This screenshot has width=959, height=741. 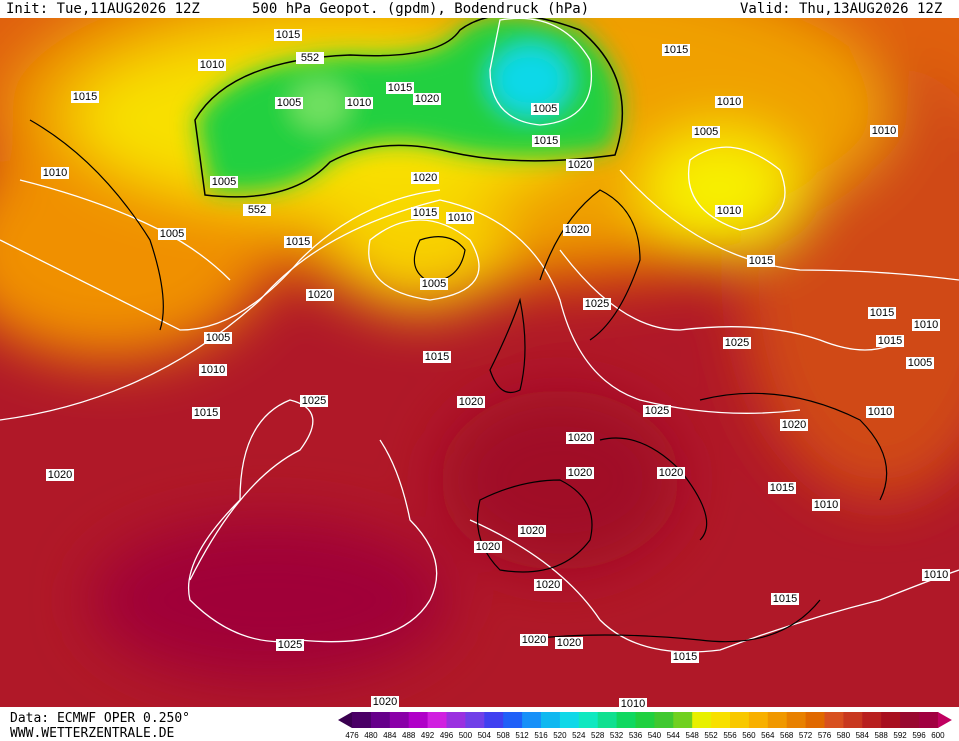 I want to click on scale-label: 596, so click(x=919, y=735).